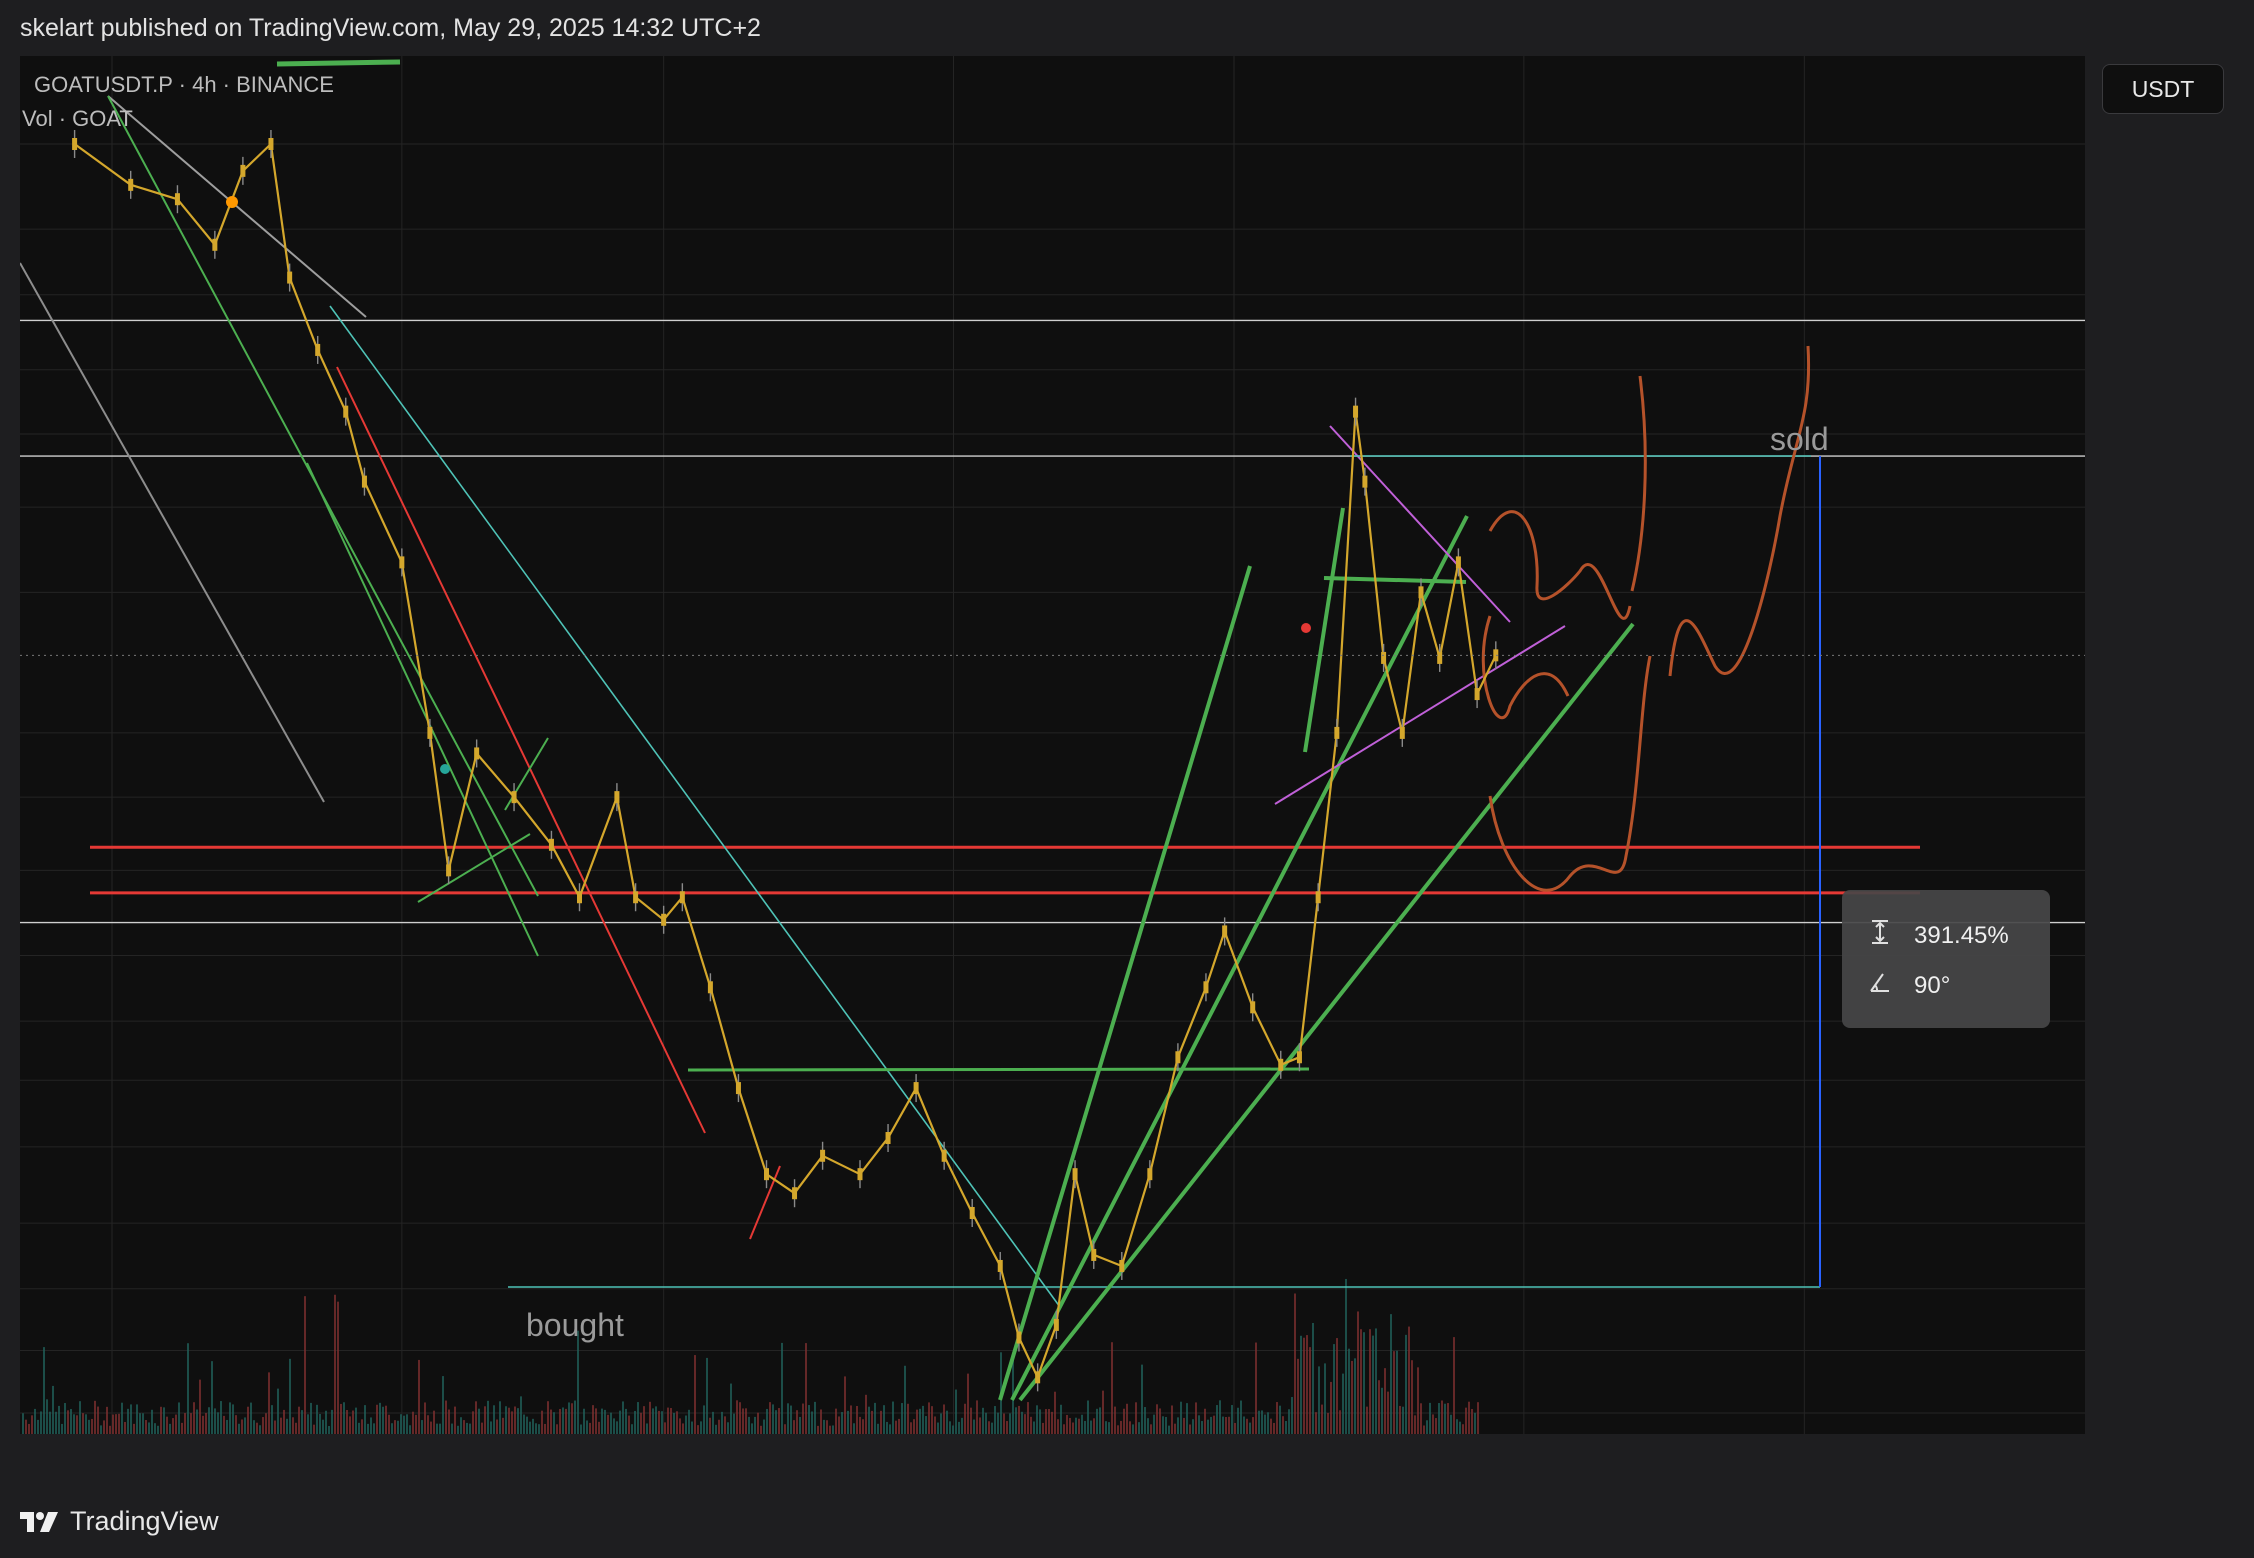 This screenshot has height=1558, width=2254. What do you see at coordinates (39, 1521) in the screenshot?
I see `tradingview-logo-icon` at bounding box center [39, 1521].